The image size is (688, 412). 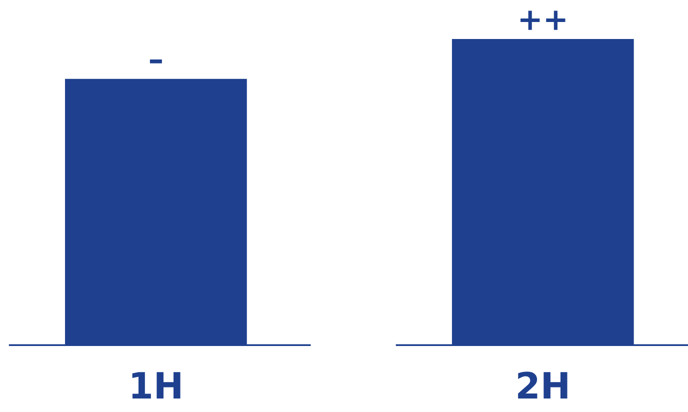 What do you see at coordinates (543, 385) in the screenshot?
I see `x-tick-label: 2H` at bounding box center [543, 385].